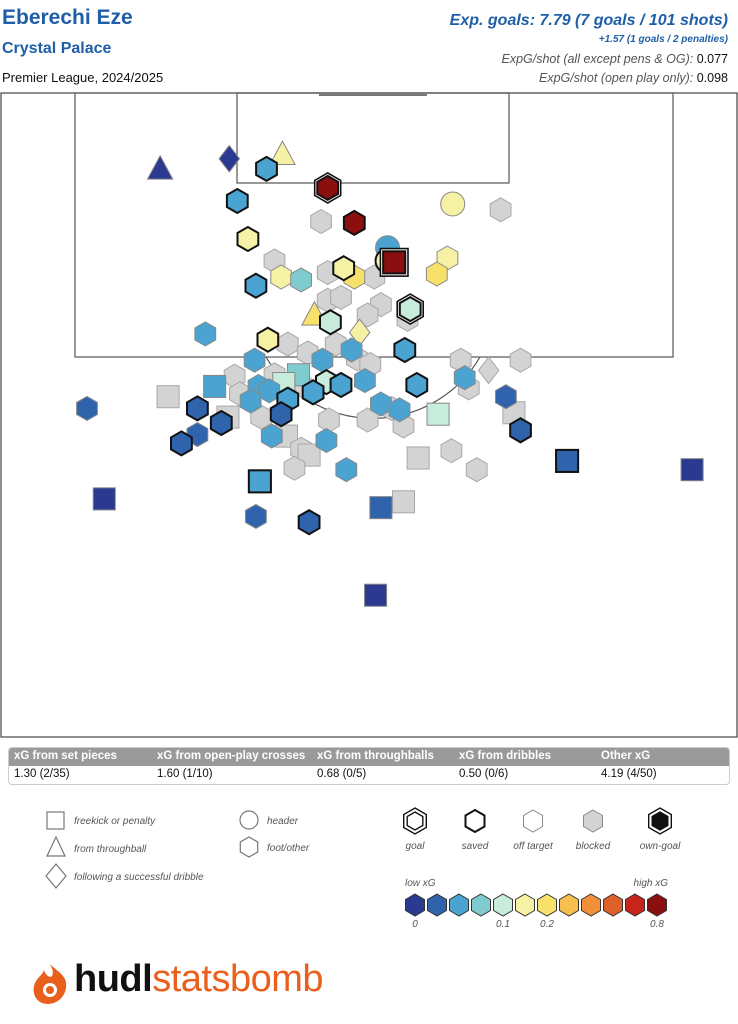  What do you see at coordinates (415, 829) in the screenshot?
I see `legend-outcome-goal: goal` at bounding box center [415, 829].